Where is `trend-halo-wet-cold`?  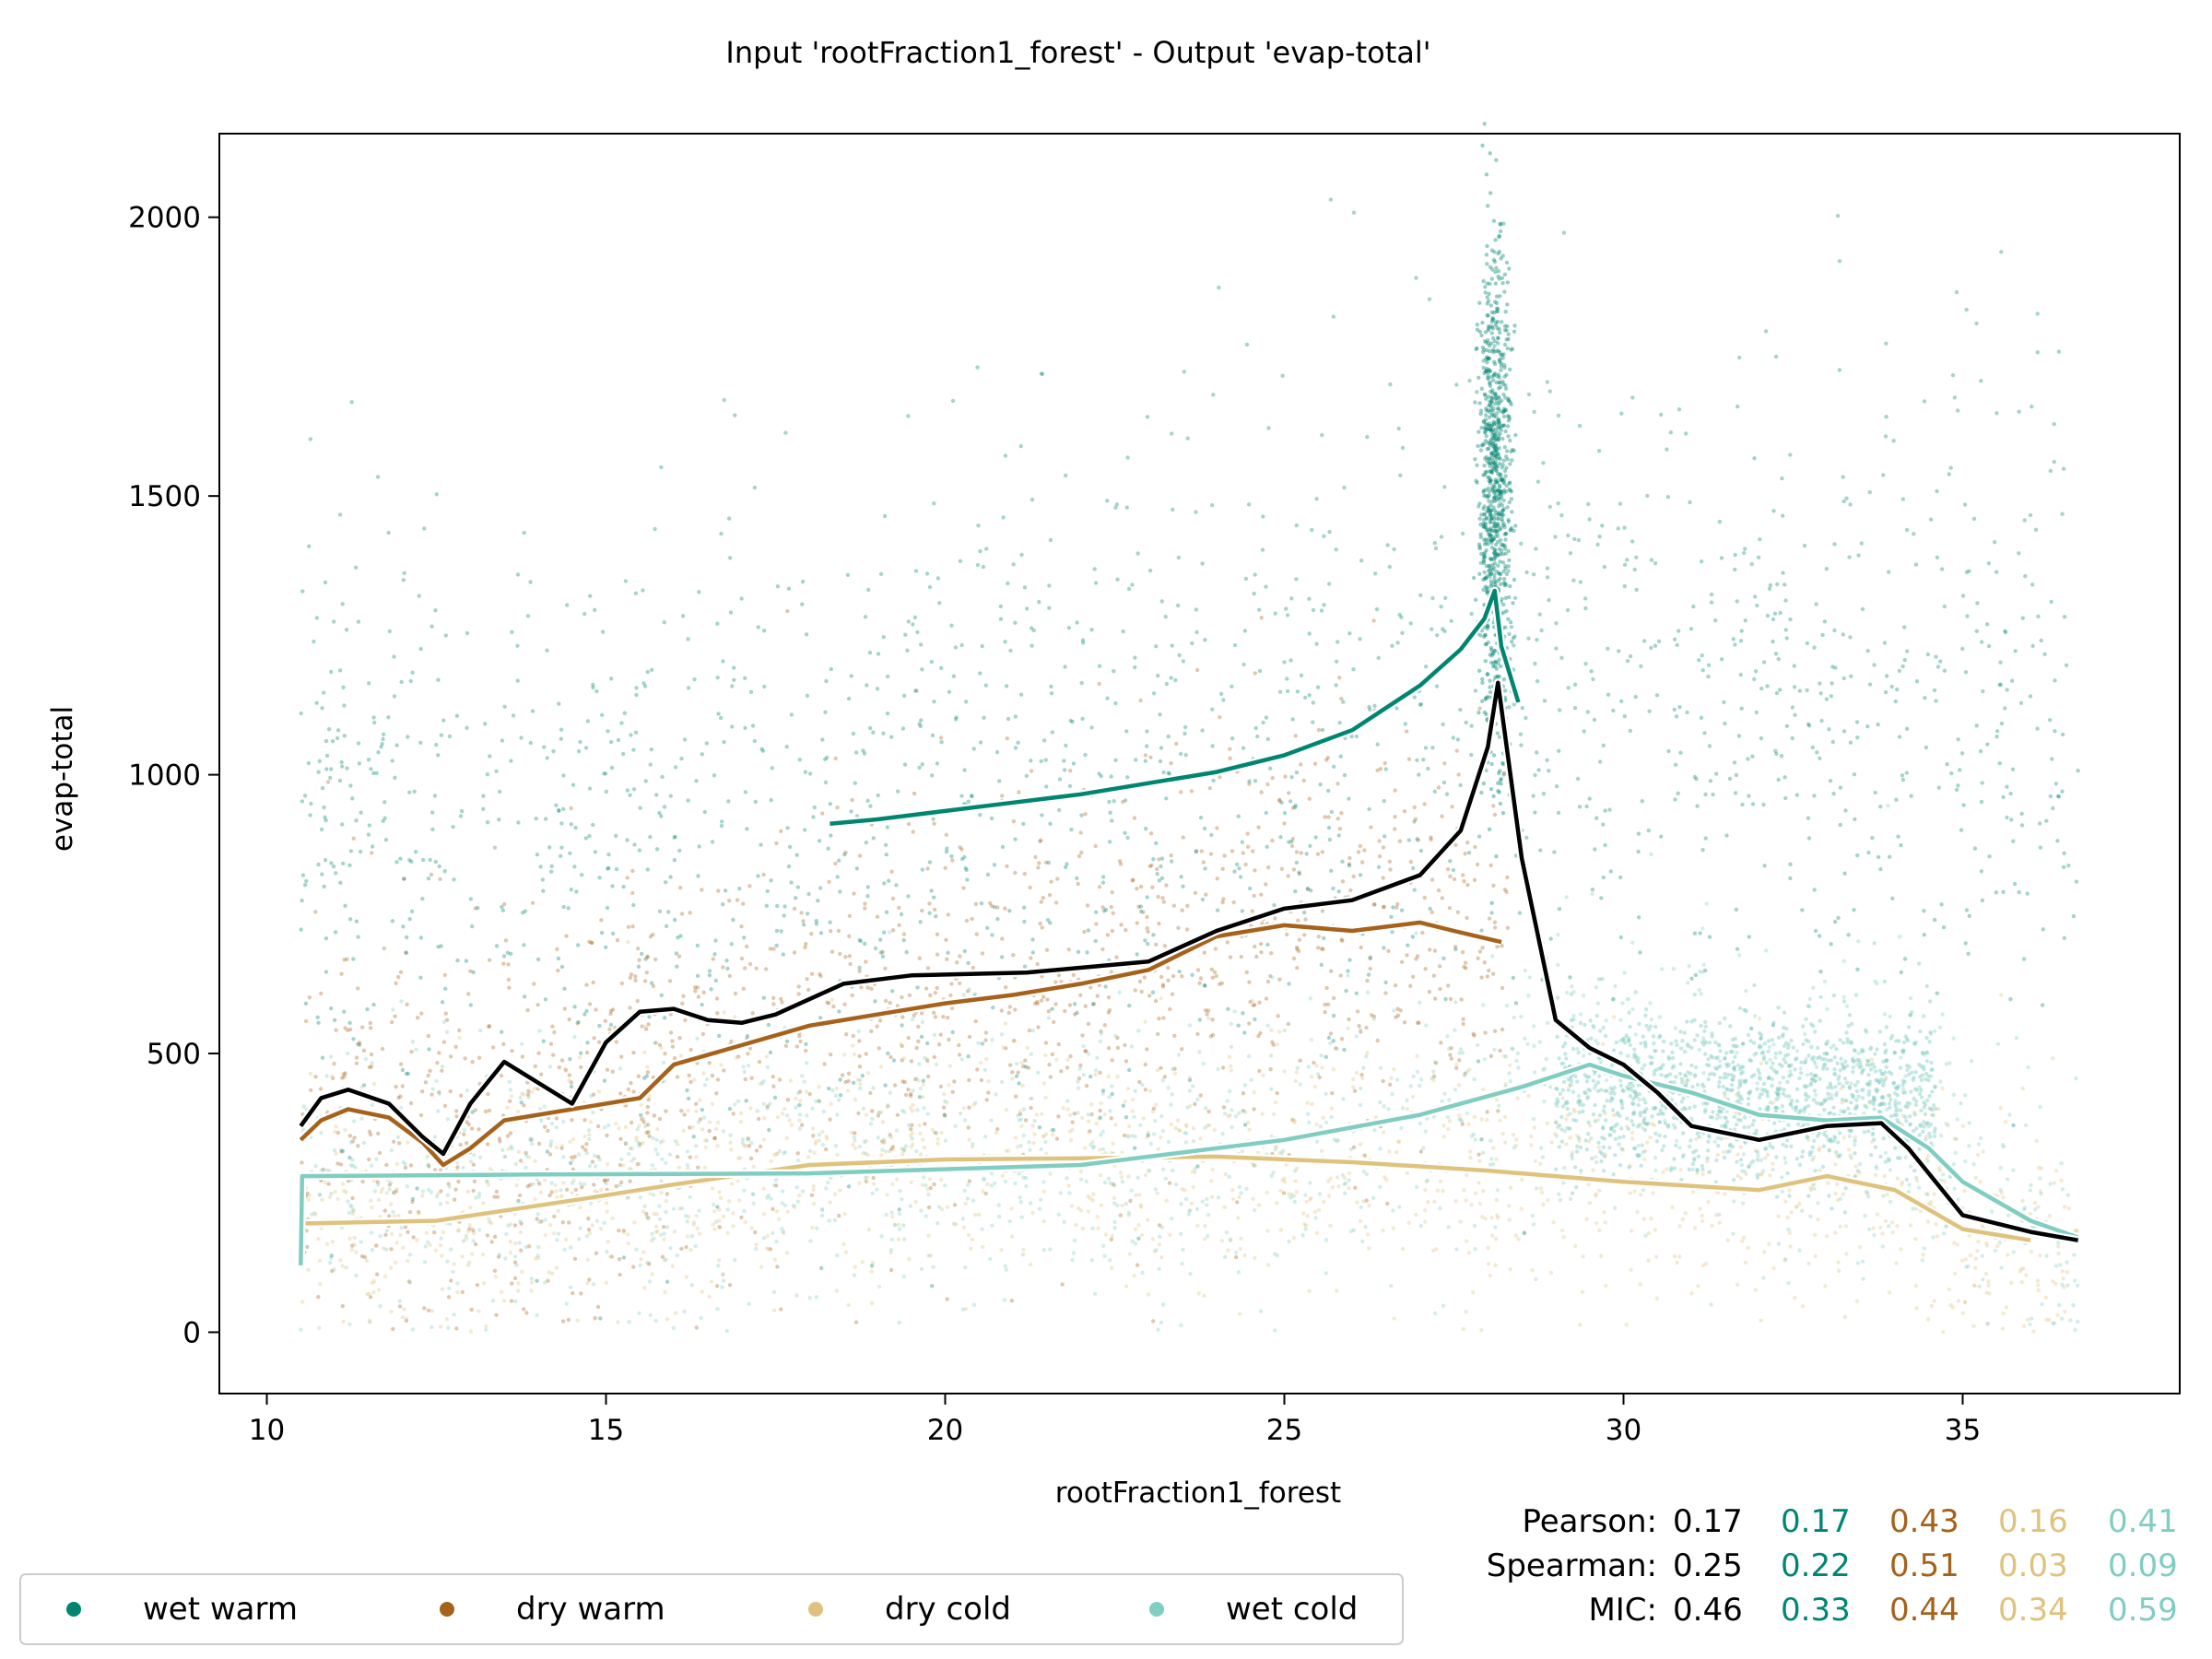
trend-halo-wet-cold is located at coordinates (1188, 1162).